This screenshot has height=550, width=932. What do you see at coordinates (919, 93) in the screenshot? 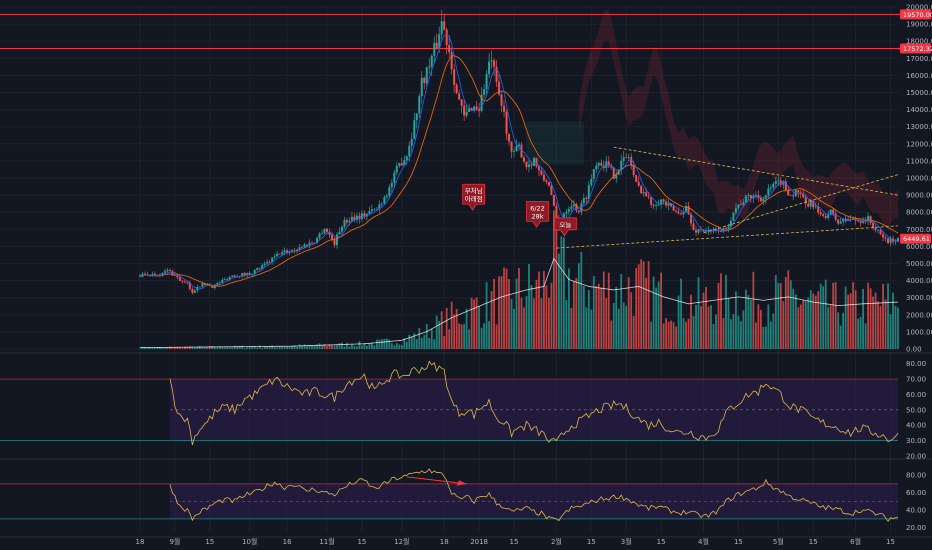
I see `price-tick-label: 15000.00` at bounding box center [919, 93].